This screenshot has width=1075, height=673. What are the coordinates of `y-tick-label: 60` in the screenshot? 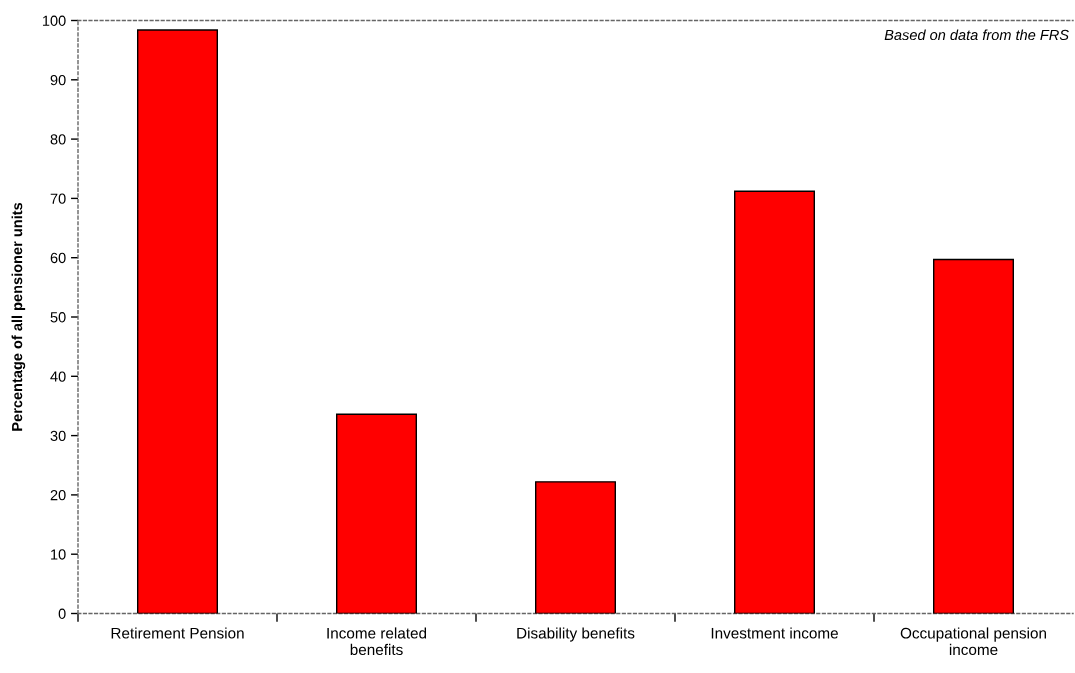 It's located at (58, 258).